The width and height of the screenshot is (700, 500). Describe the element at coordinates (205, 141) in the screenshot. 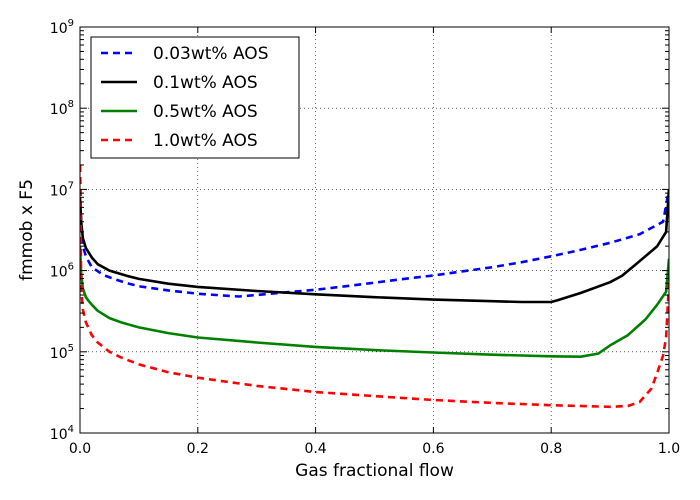

I see `legend-label: 1.0wt% AOS` at that location.